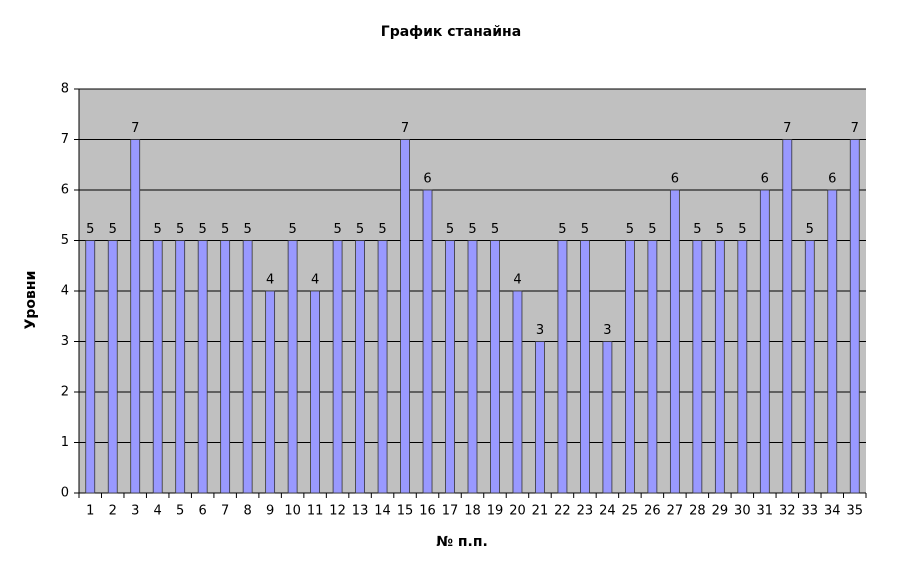 The image size is (902, 571). What do you see at coordinates (31, 300) in the screenshot?
I see `y-axis-label: Уровни` at bounding box center [31, 300].